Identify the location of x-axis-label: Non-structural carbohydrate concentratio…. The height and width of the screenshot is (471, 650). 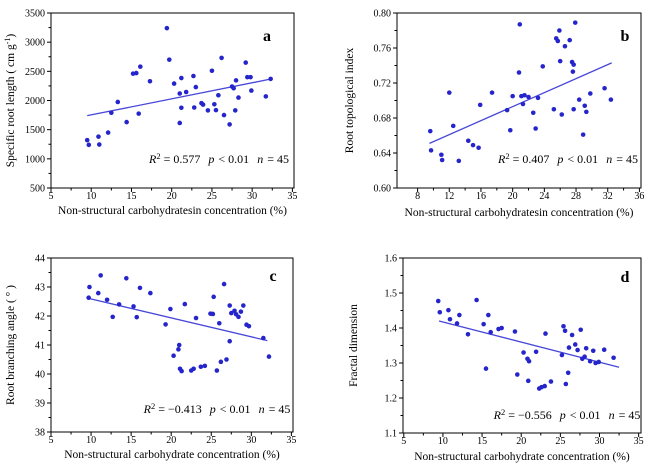
(172, 455).